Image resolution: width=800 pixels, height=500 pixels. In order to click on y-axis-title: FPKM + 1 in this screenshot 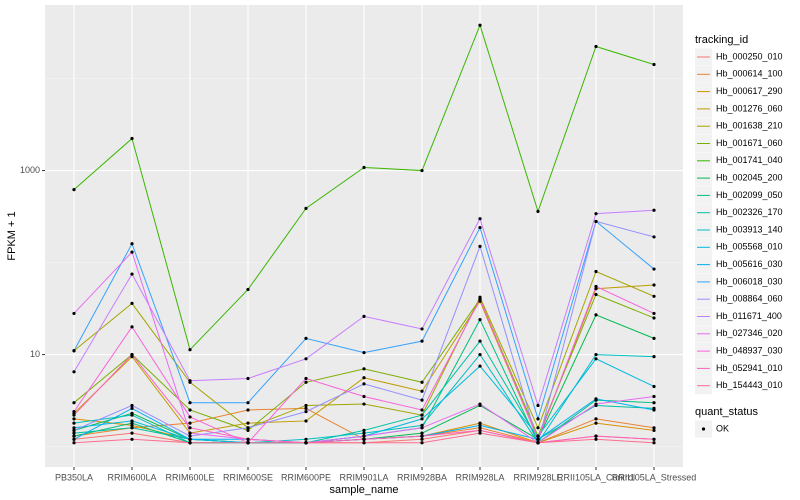, I will do `click(12, 235)`.